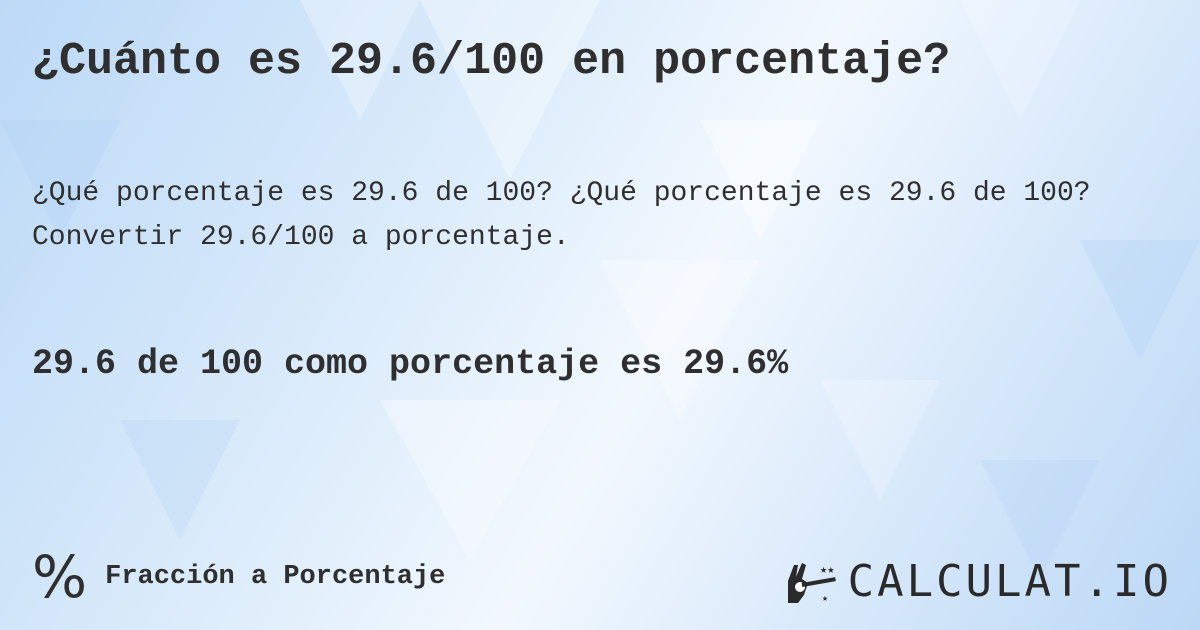 This screenshot has width=1200, height=630. Describe the element at coordinates (410, 364) in the screenshot. I see `answer-text: 29.6 de 100 como porcentaje es 29.6%` at that location.